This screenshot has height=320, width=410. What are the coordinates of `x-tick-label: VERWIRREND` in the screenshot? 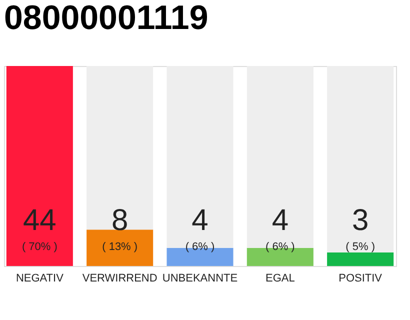 It's located at (120, 278).